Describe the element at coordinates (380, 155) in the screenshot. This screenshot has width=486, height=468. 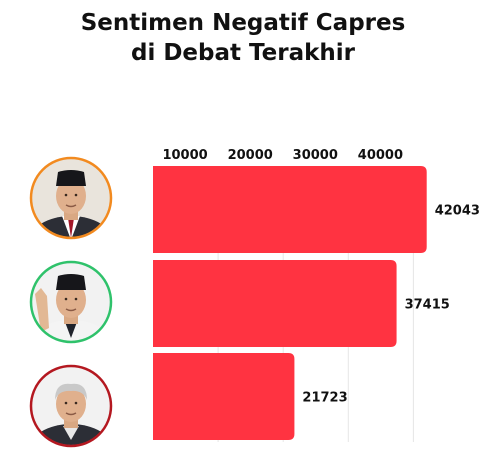
I see `x-tick-label-4: 40000` at that location.